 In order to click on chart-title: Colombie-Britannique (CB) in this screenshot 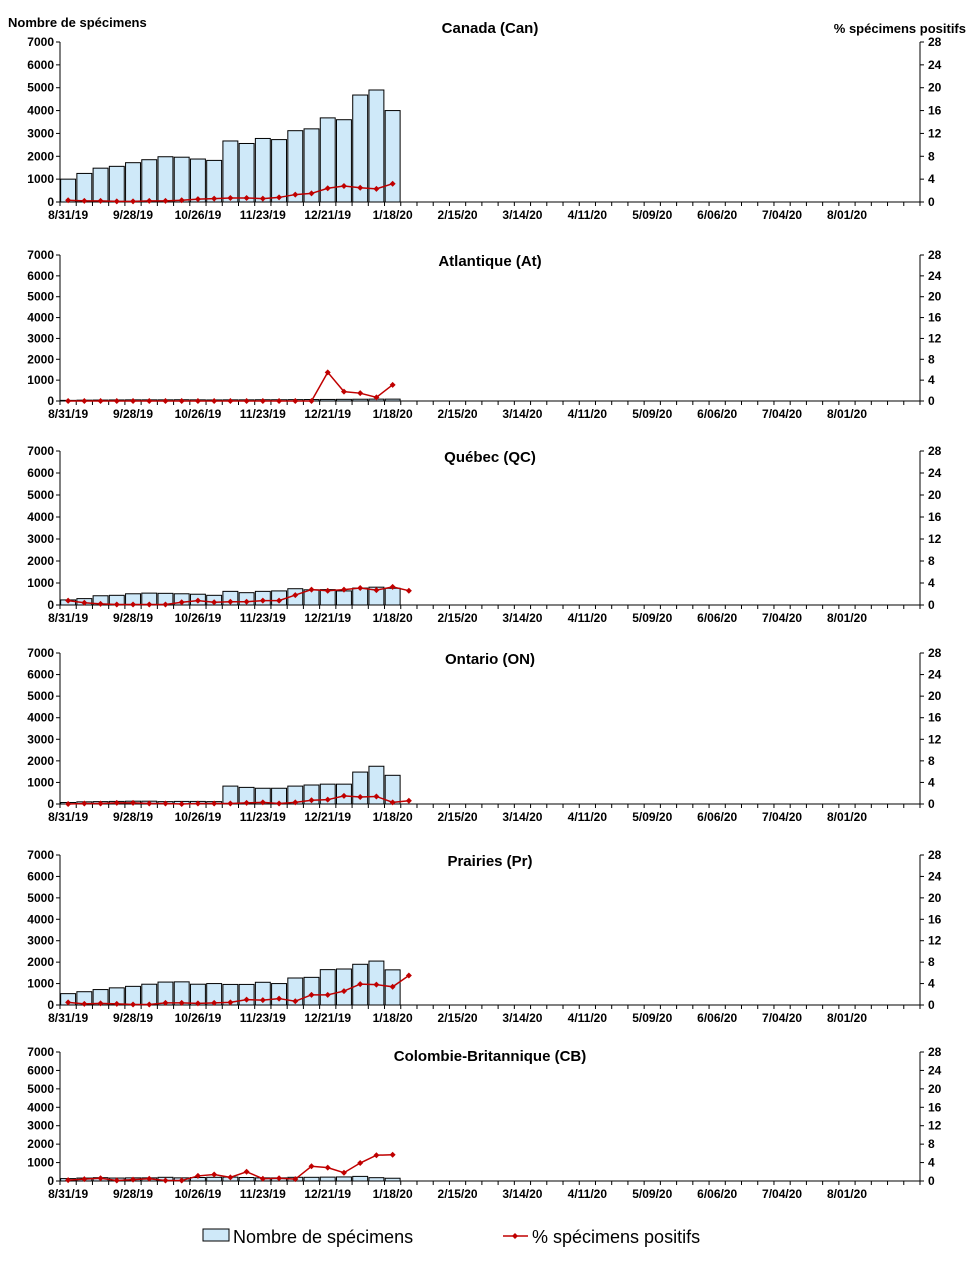, I will do `click(490, 1056)`.